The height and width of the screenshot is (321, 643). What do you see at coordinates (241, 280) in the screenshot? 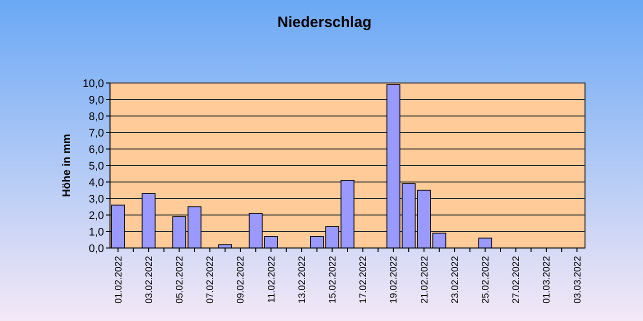
I see `x-tick-label: 09.02.2022` at bounding box center [241, 280].